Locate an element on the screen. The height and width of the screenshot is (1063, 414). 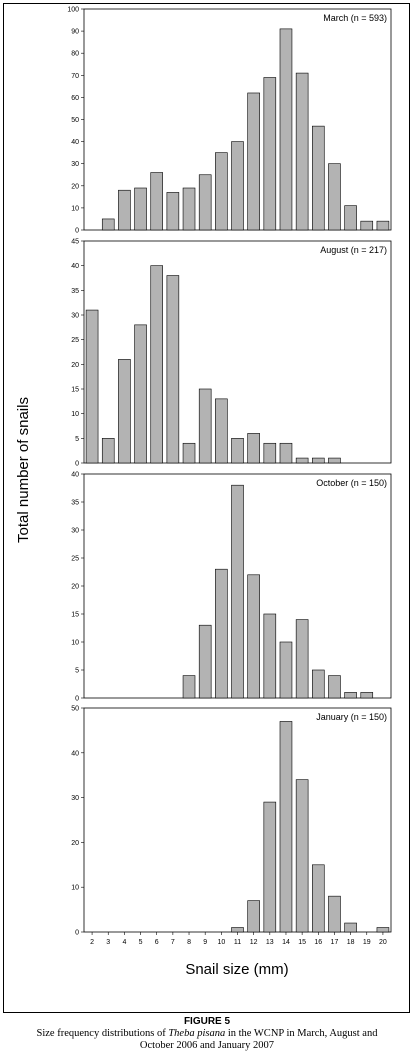
y-tick-label: 90 is located at coordinates (75, 32).